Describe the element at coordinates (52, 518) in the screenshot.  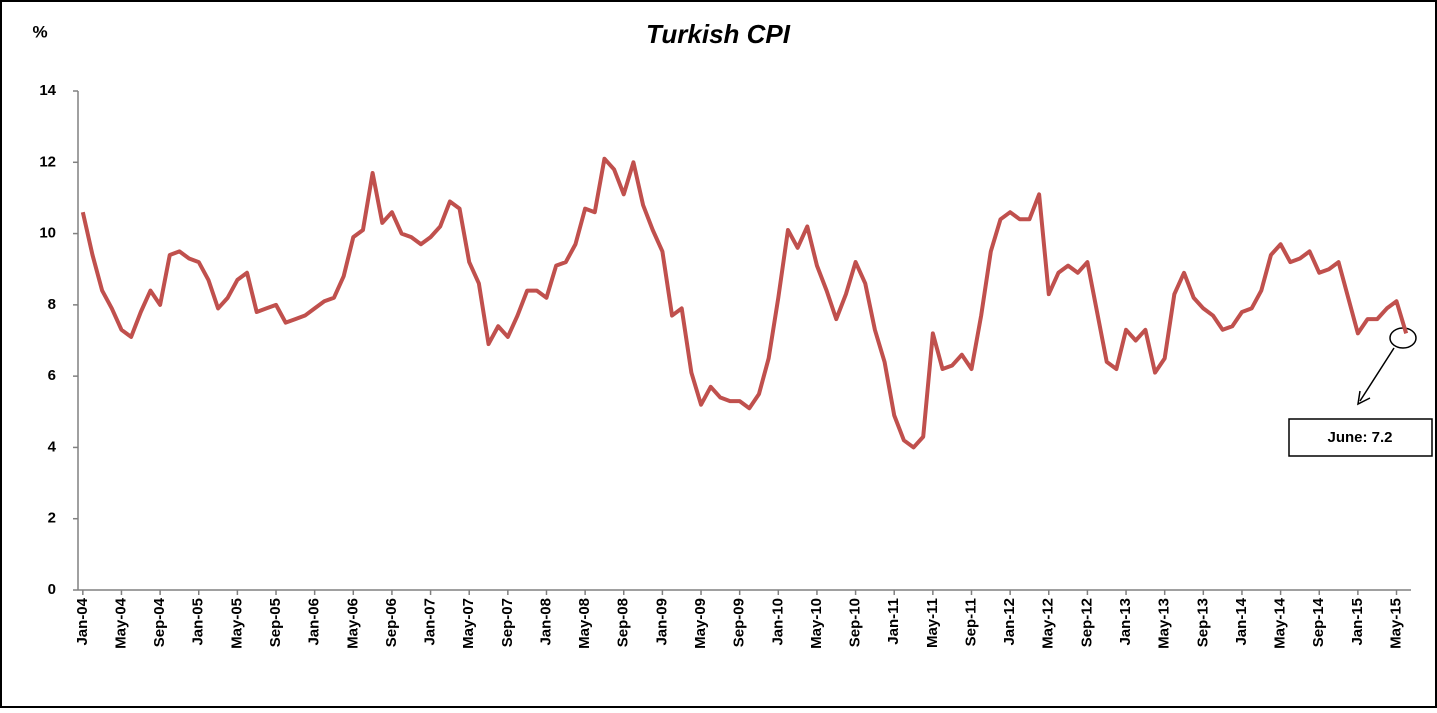
I see `y-tick-label: 2` at that location.